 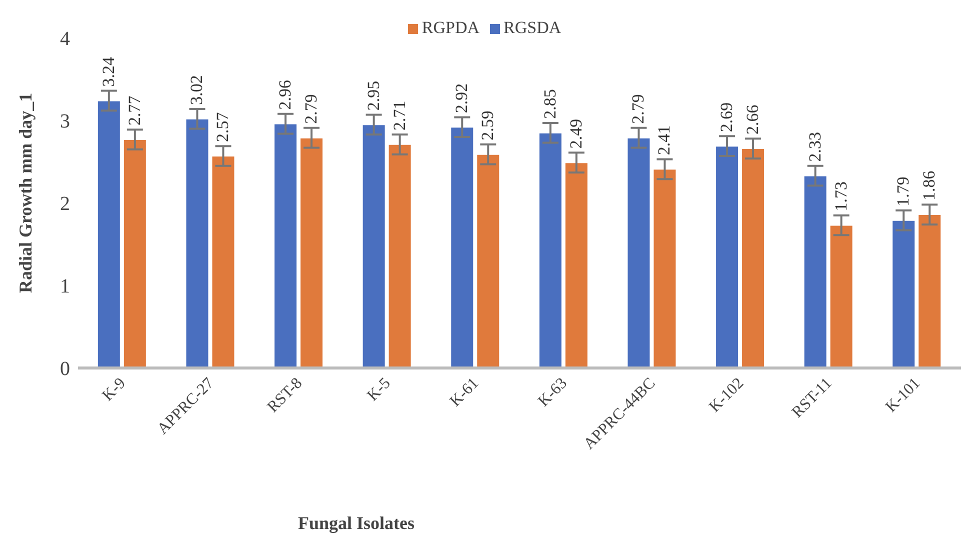 What do you see at coordinates (903, 191) in the screenshot?
I see `data-label: 1.79` at bounding box center [903, 191].